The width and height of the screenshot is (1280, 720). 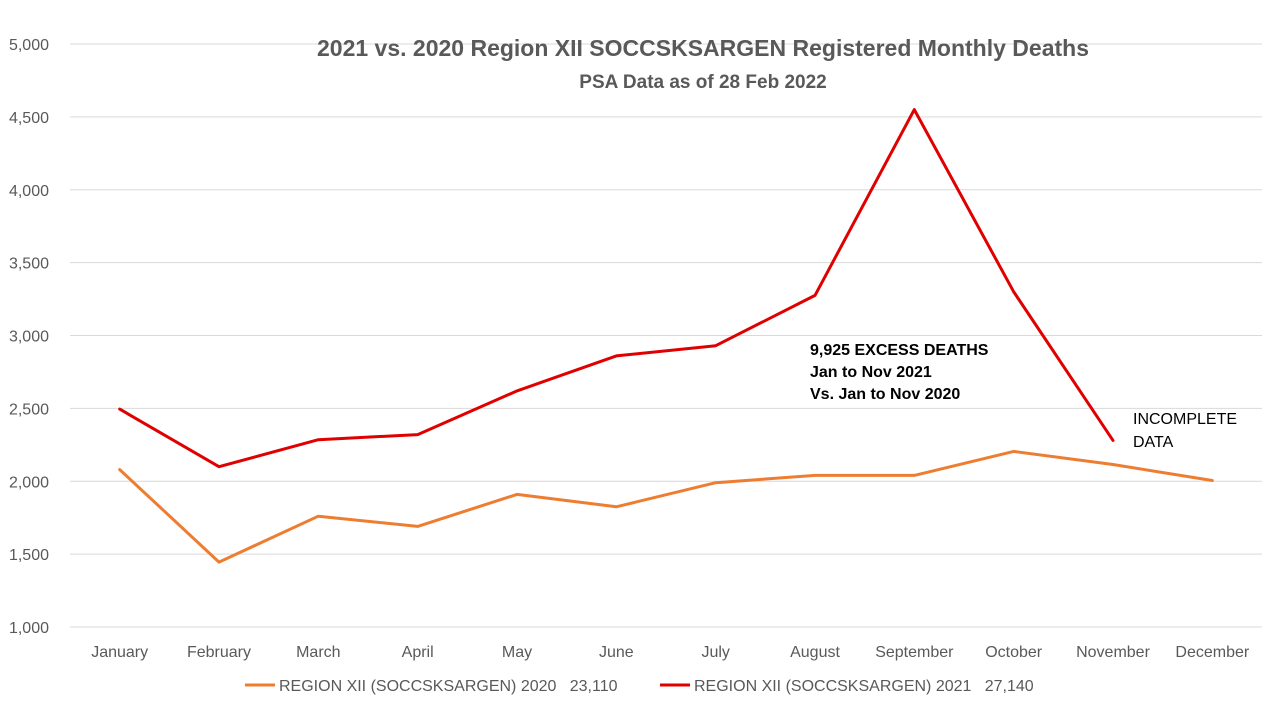 What do you see at coordinates (715, 652) in the screenshot?
I see `x-tick-label: July` at bounding box center [715, 652].